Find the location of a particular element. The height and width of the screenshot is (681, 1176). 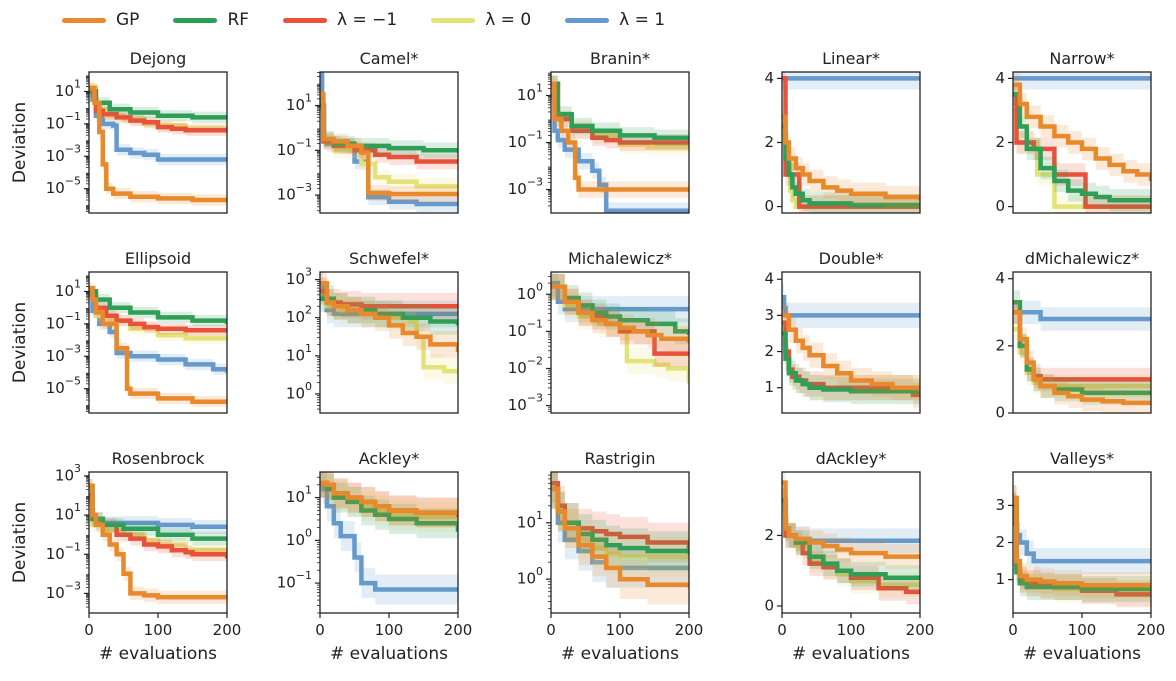

panel-title: Michalewicz* is located at coordinates (620, 258).